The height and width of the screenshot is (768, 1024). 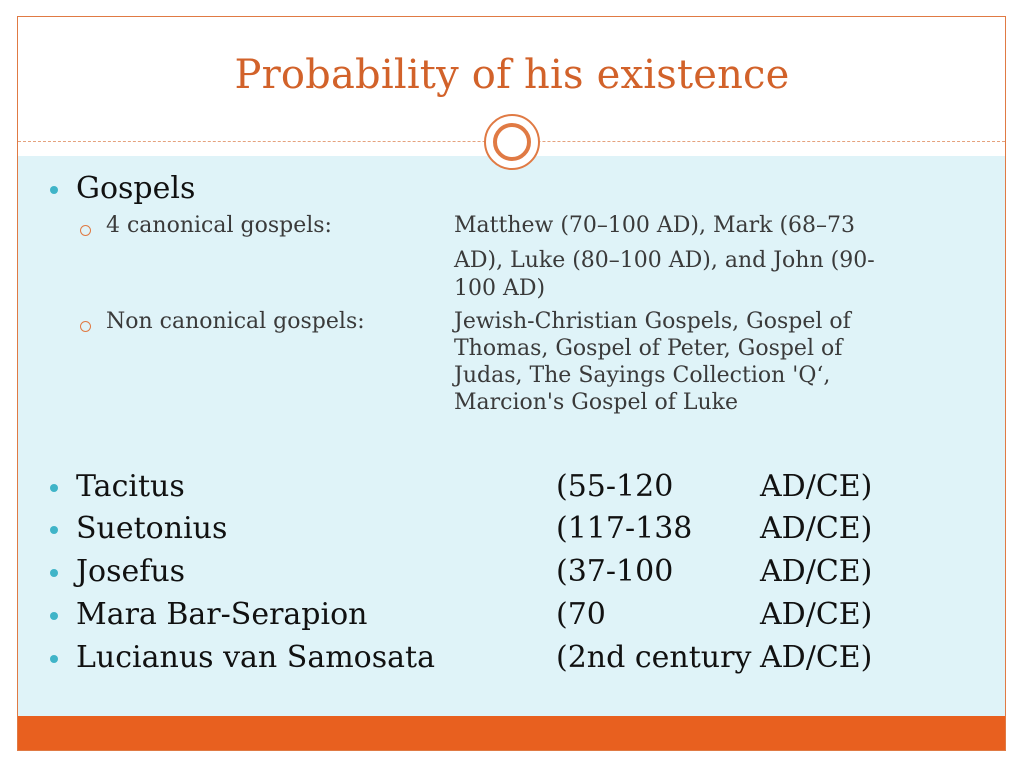 I want to click on source-range: (117-138, so click(x=624, y=528).